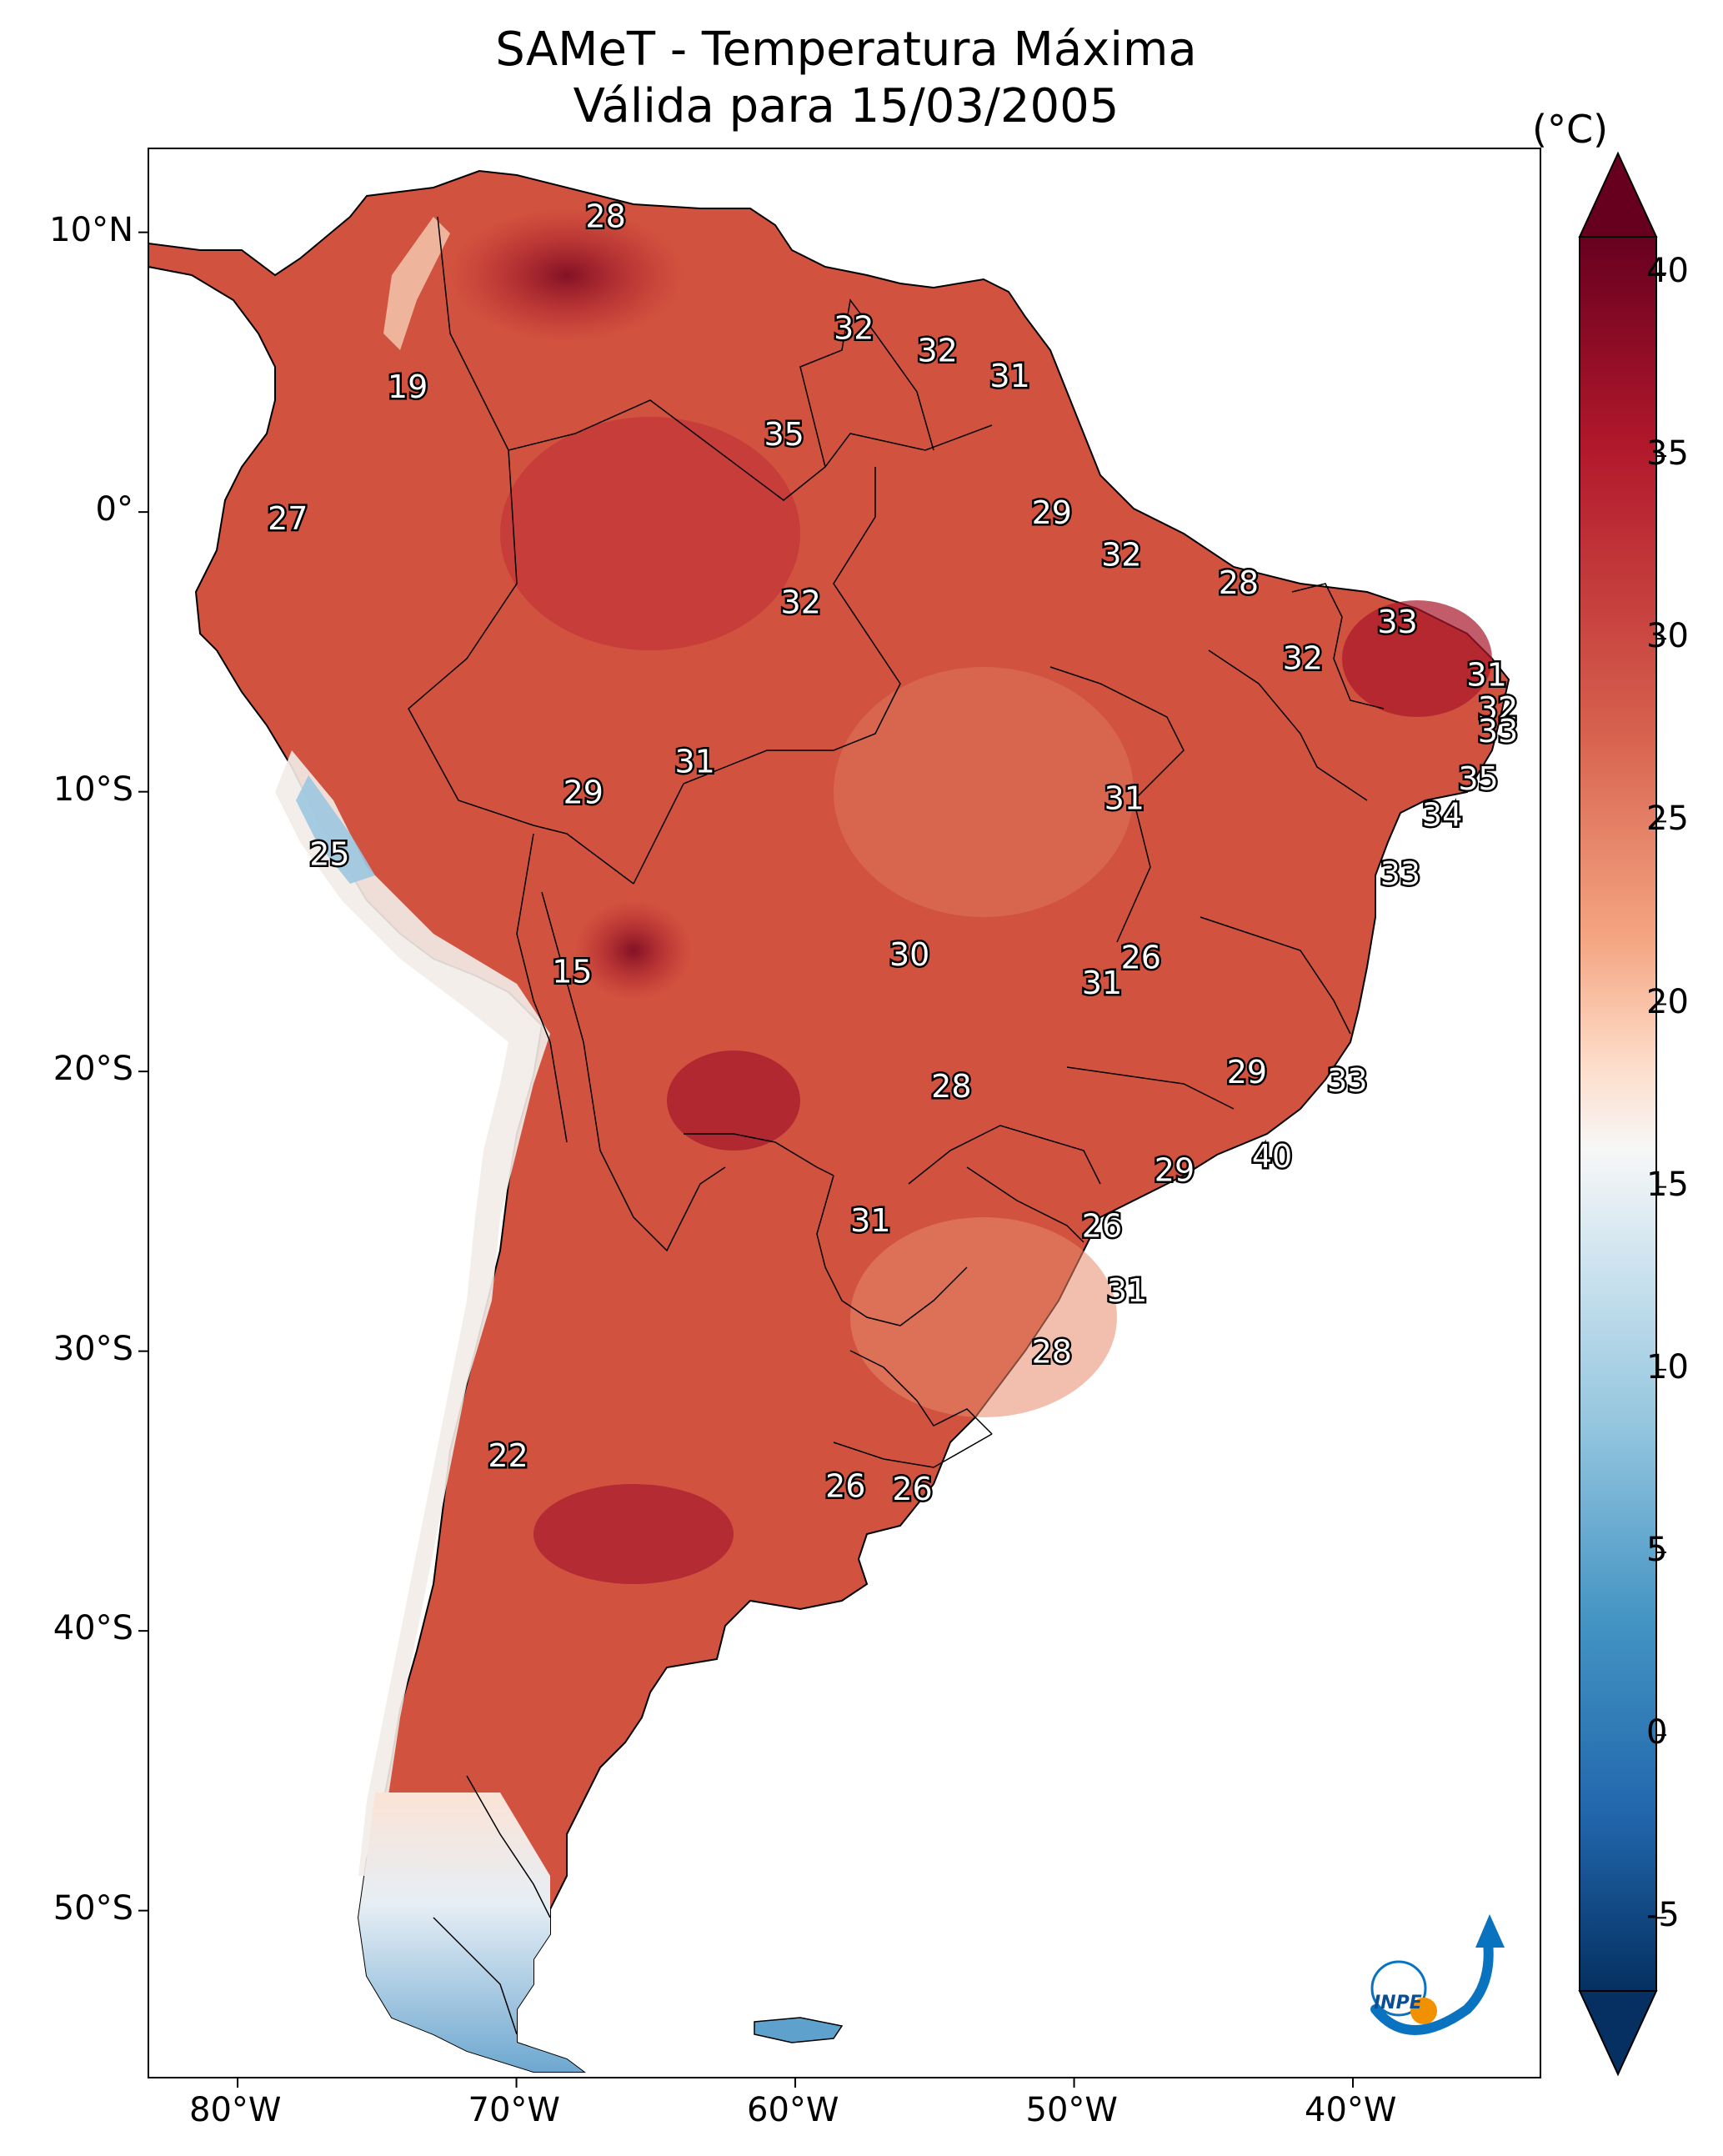 The image size is (1723, 2156). I want to click on lat-tick-label: 0°, so click(114, 510).